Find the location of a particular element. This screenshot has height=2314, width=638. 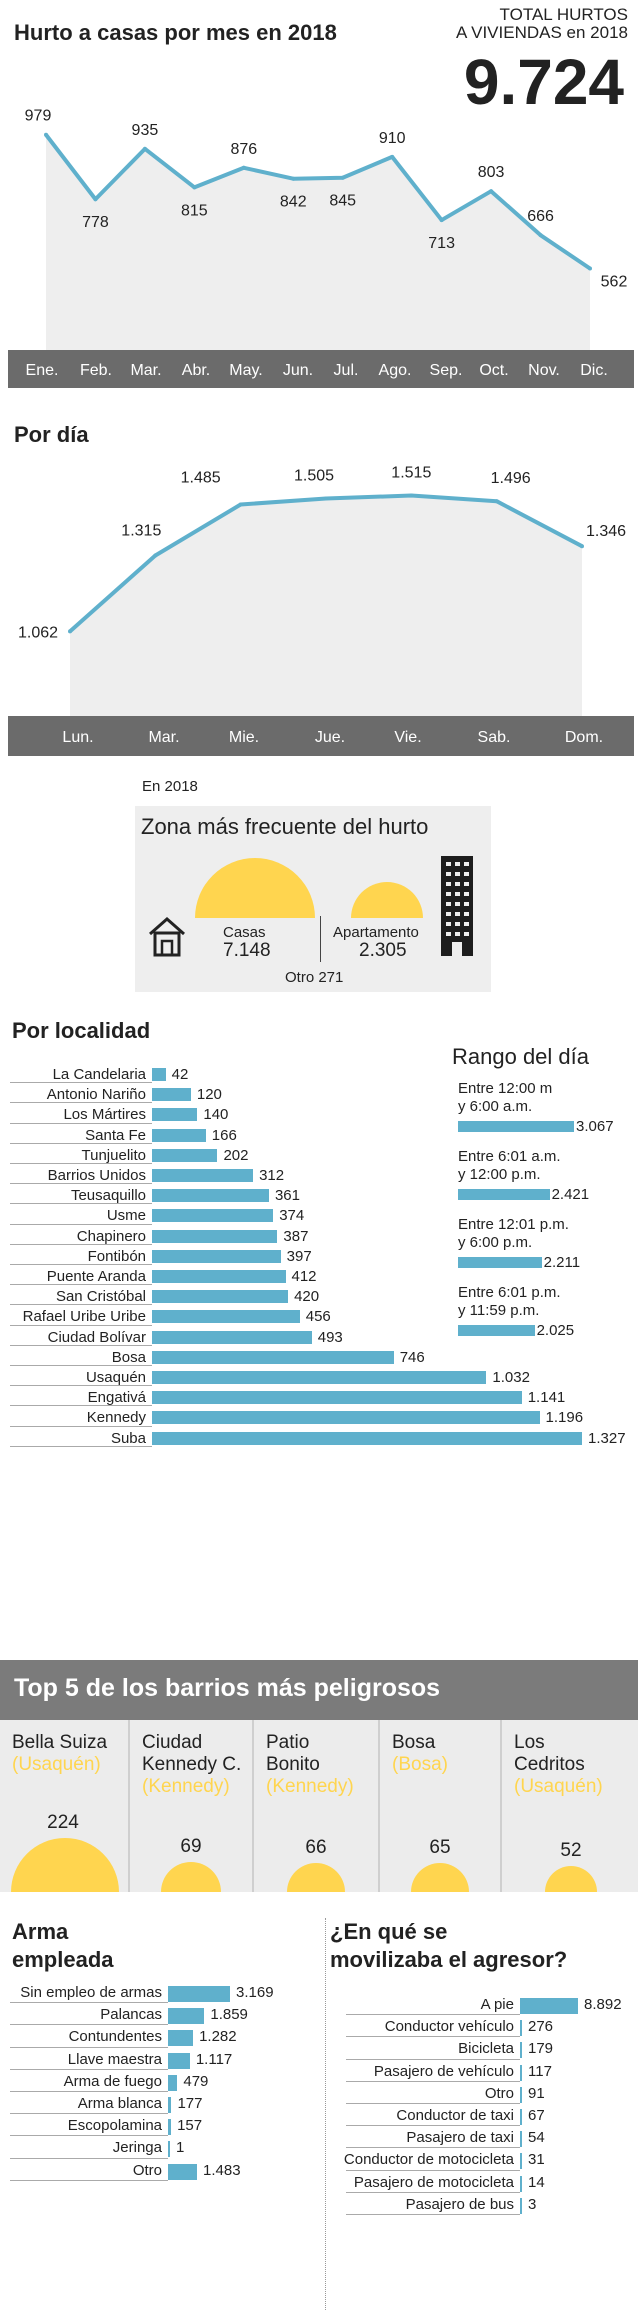

casas-value: 7.148 is located at coordinates (247, 950).